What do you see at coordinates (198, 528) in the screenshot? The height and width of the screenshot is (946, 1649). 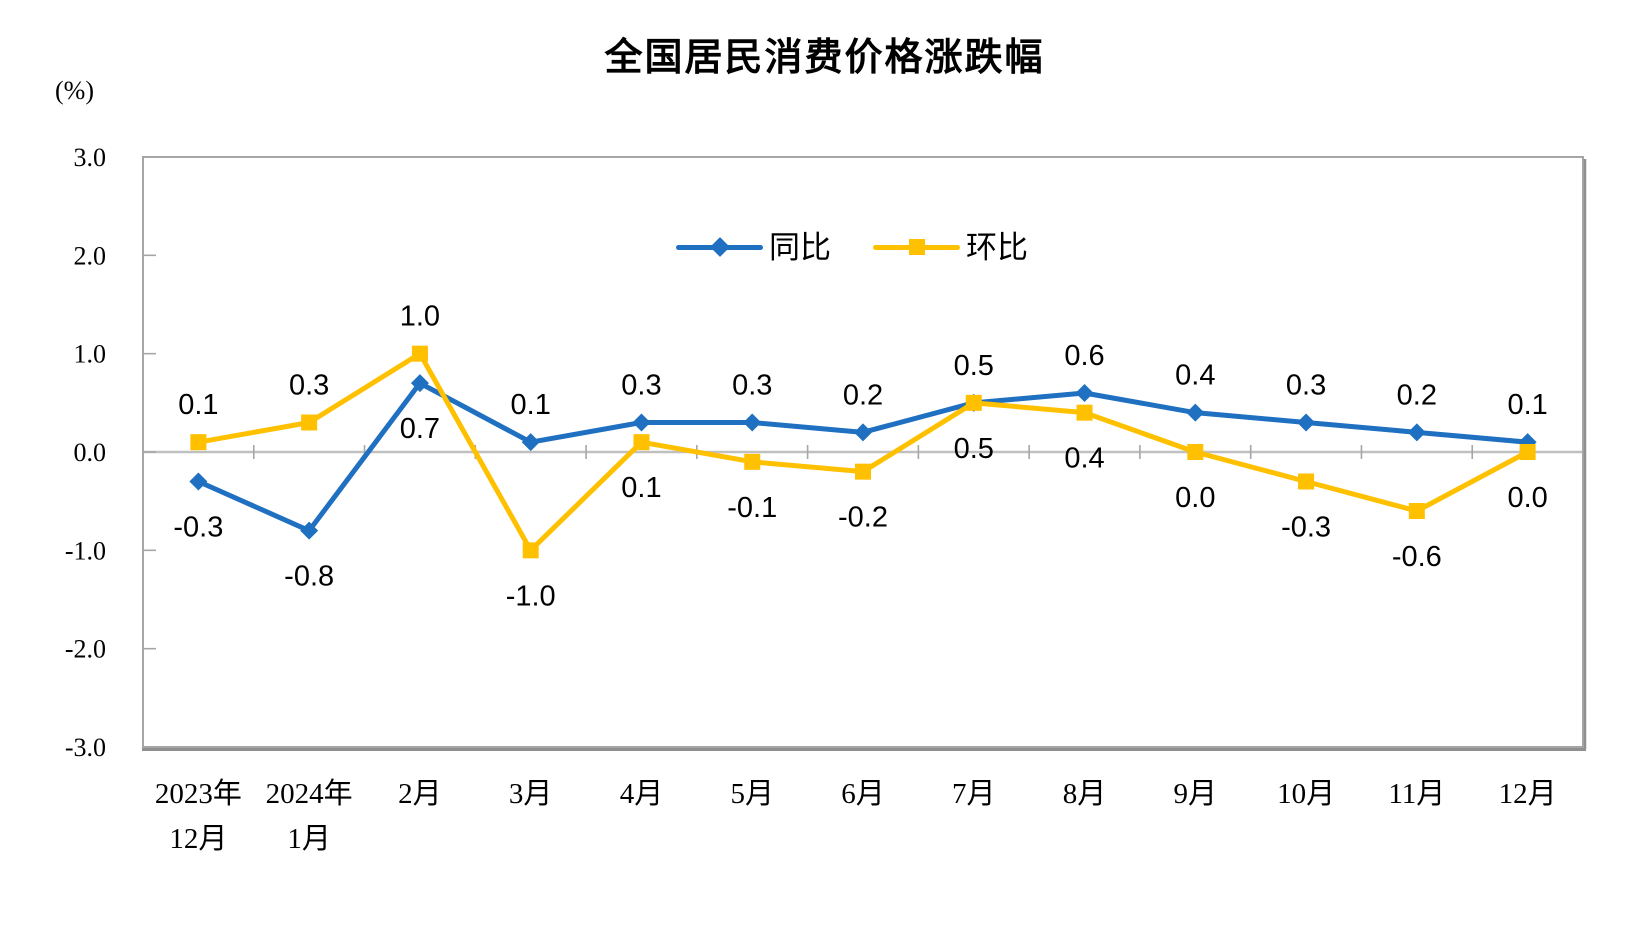 I see `data-label-yoy: -0.3` at bounding box center [198, 528].